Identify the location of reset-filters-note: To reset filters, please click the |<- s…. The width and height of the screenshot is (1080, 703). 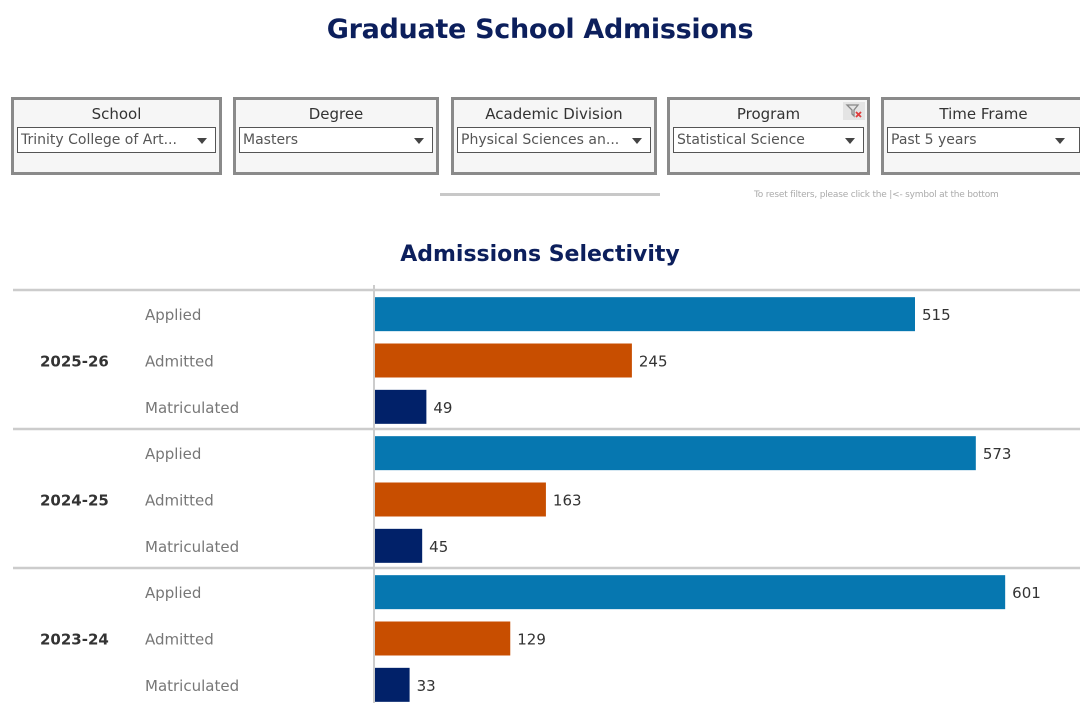
(876, 195).